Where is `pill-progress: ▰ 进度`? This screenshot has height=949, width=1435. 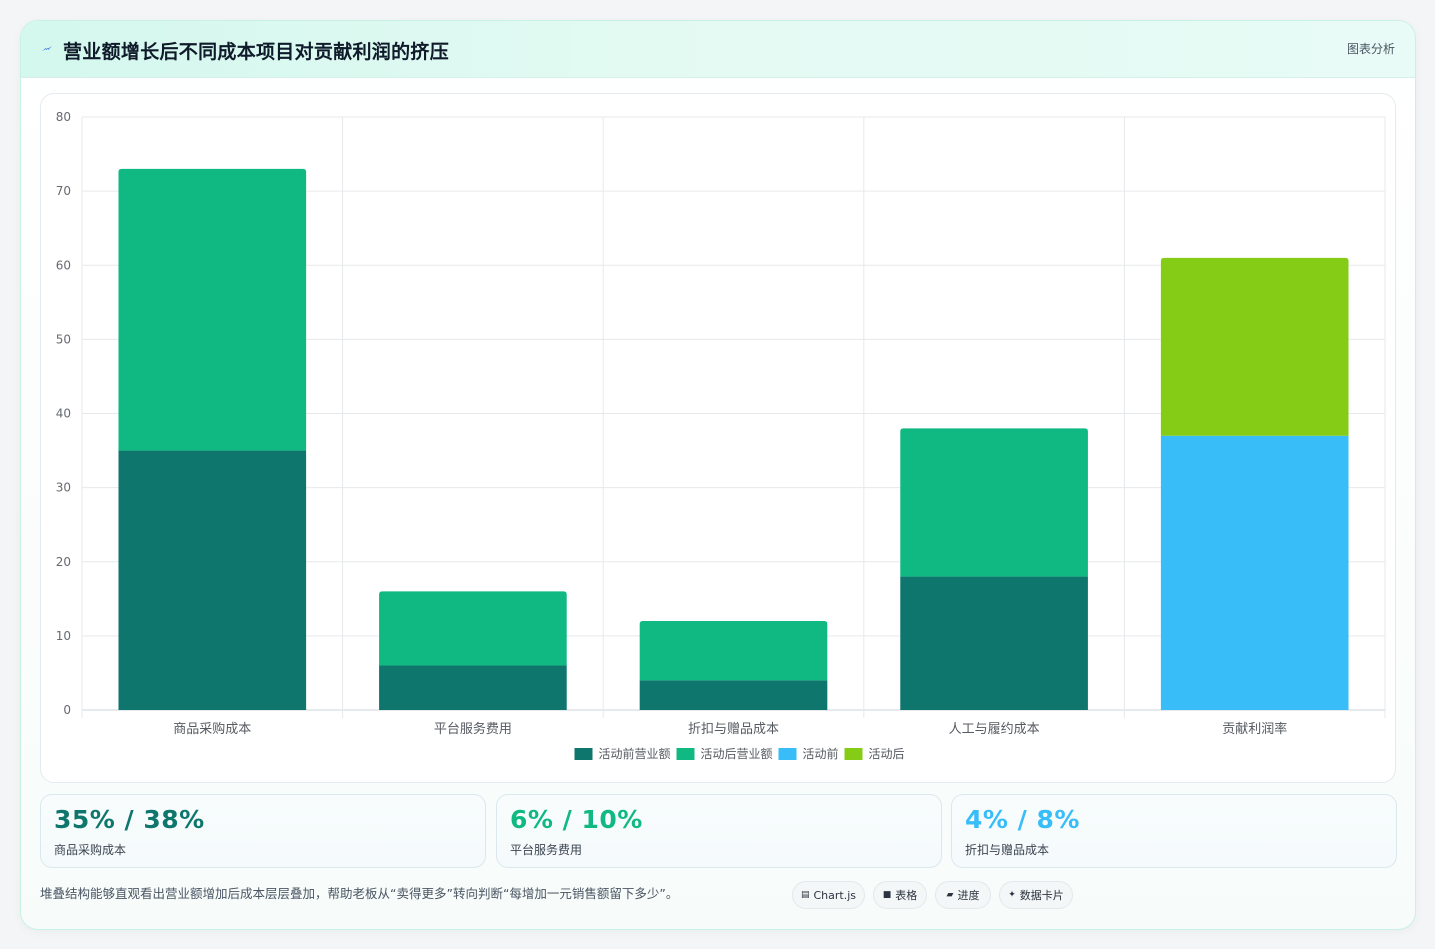 pill-progress: ▰ 进度 is located at coordinates (963, 895).